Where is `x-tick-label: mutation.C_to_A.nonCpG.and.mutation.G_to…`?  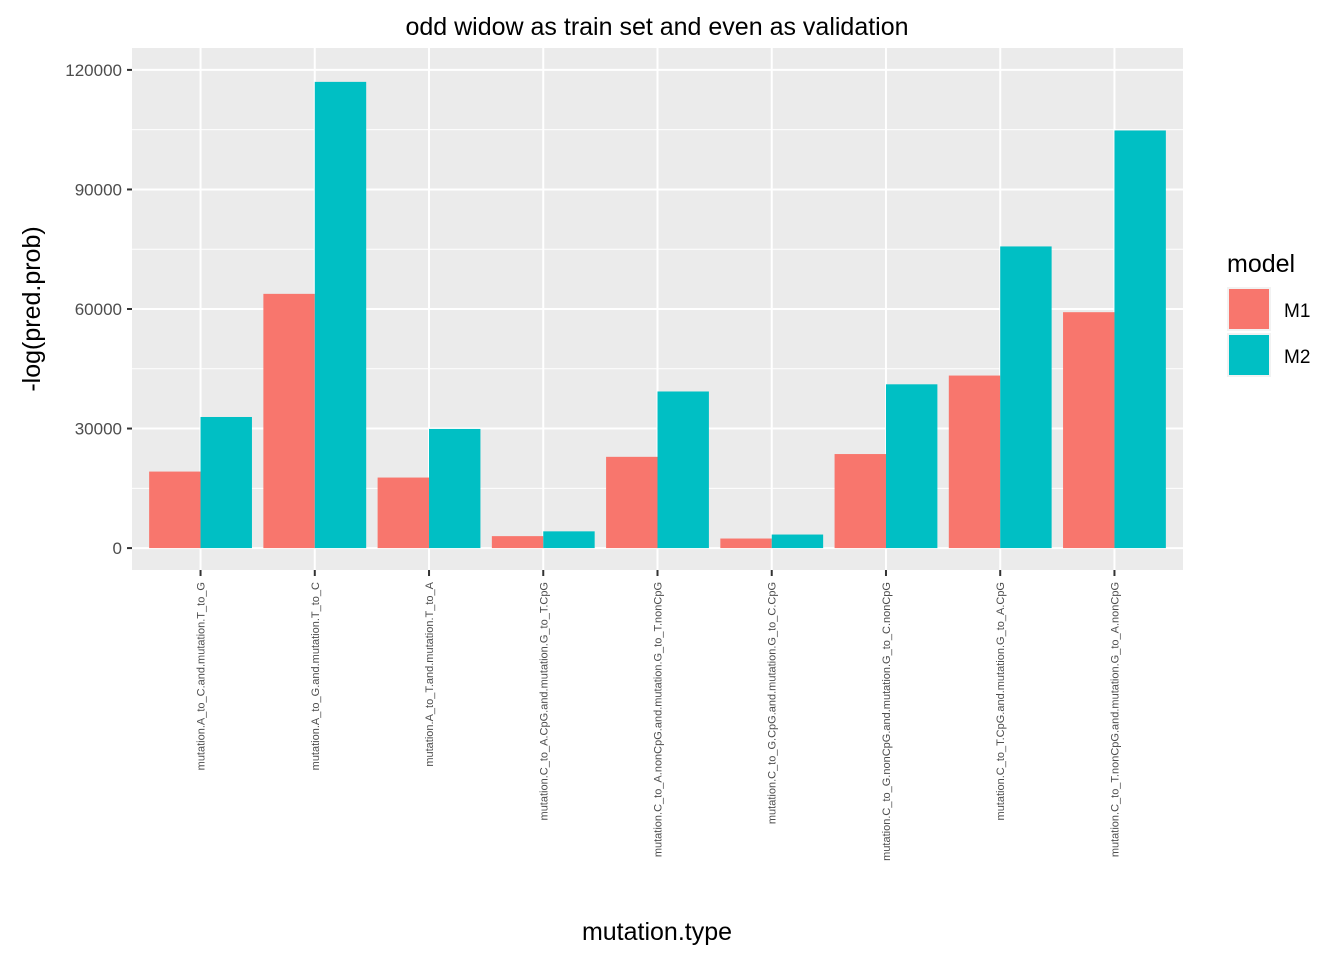 x-tick-label: mutation.C_to_A.nonCpG.and.mutation.G_to… is located at coordinates (659, 719).